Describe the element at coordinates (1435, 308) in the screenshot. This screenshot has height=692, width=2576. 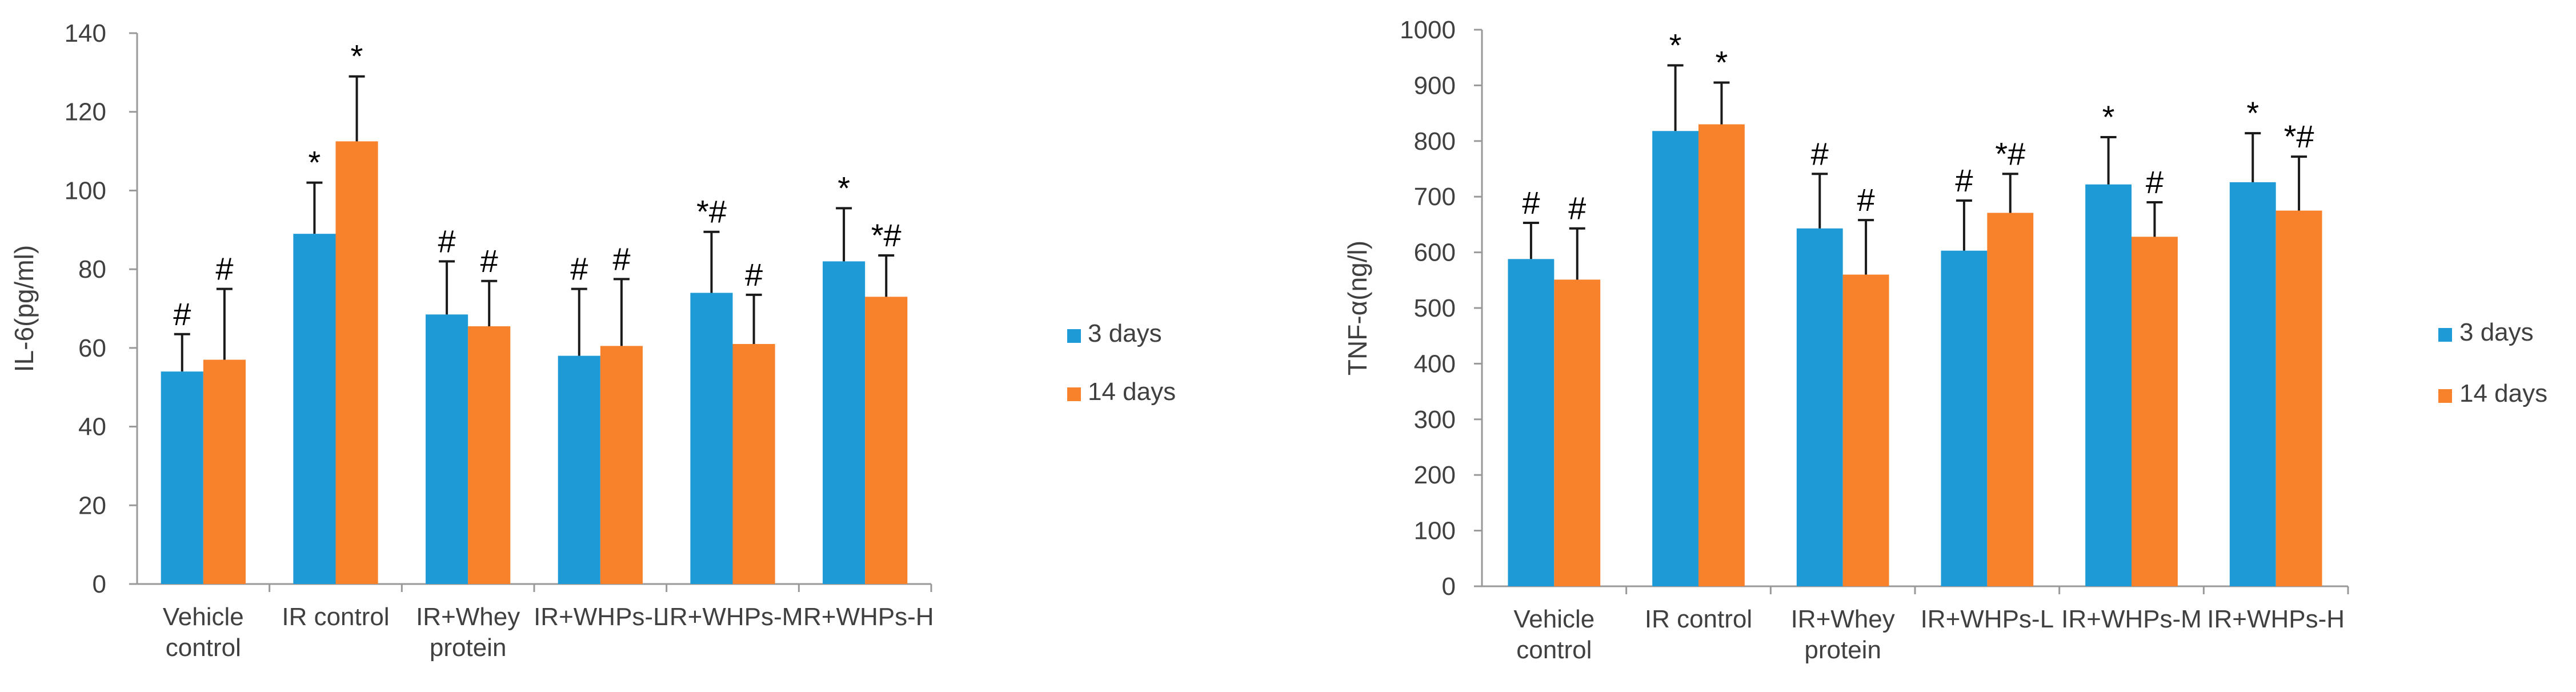
I see `y-tick-label: 500` at that location.